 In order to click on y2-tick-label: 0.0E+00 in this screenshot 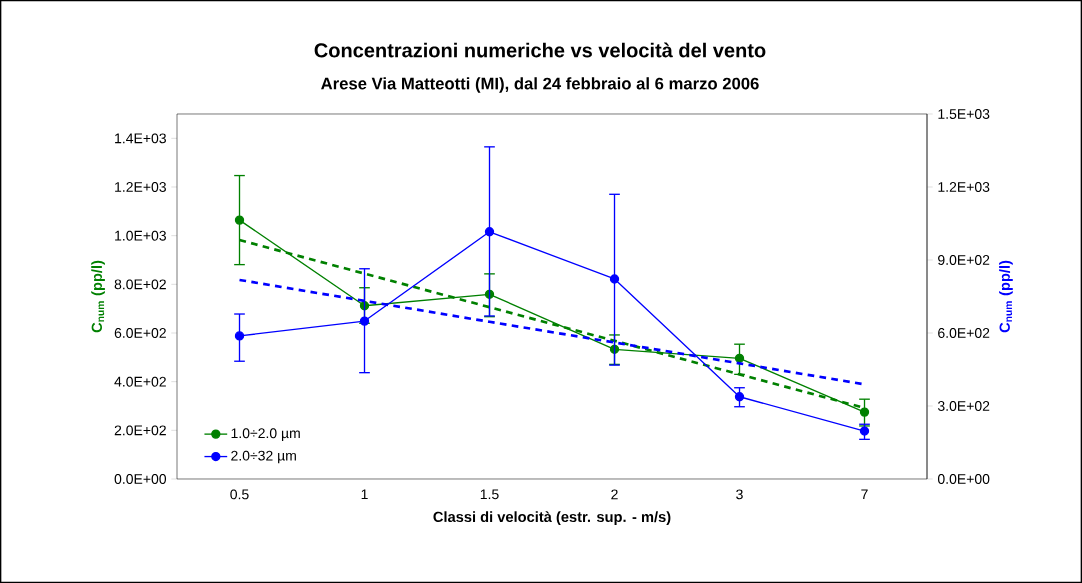, I will do `click(963, 479)`.